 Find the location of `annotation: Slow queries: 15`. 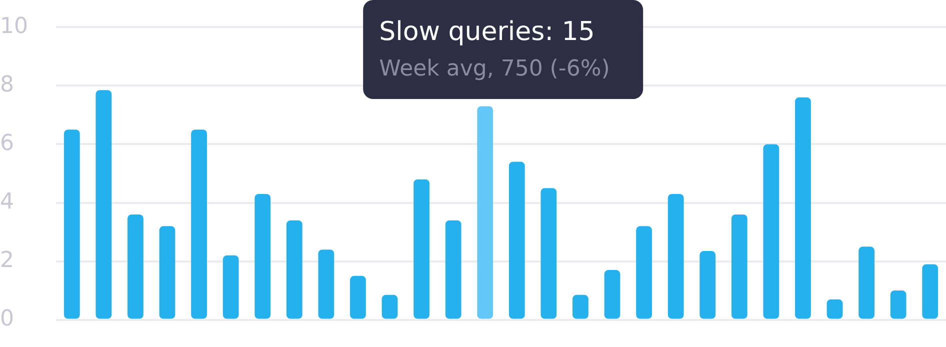

annotation: Slow queries: 15 is located at coordinates (487, 31).